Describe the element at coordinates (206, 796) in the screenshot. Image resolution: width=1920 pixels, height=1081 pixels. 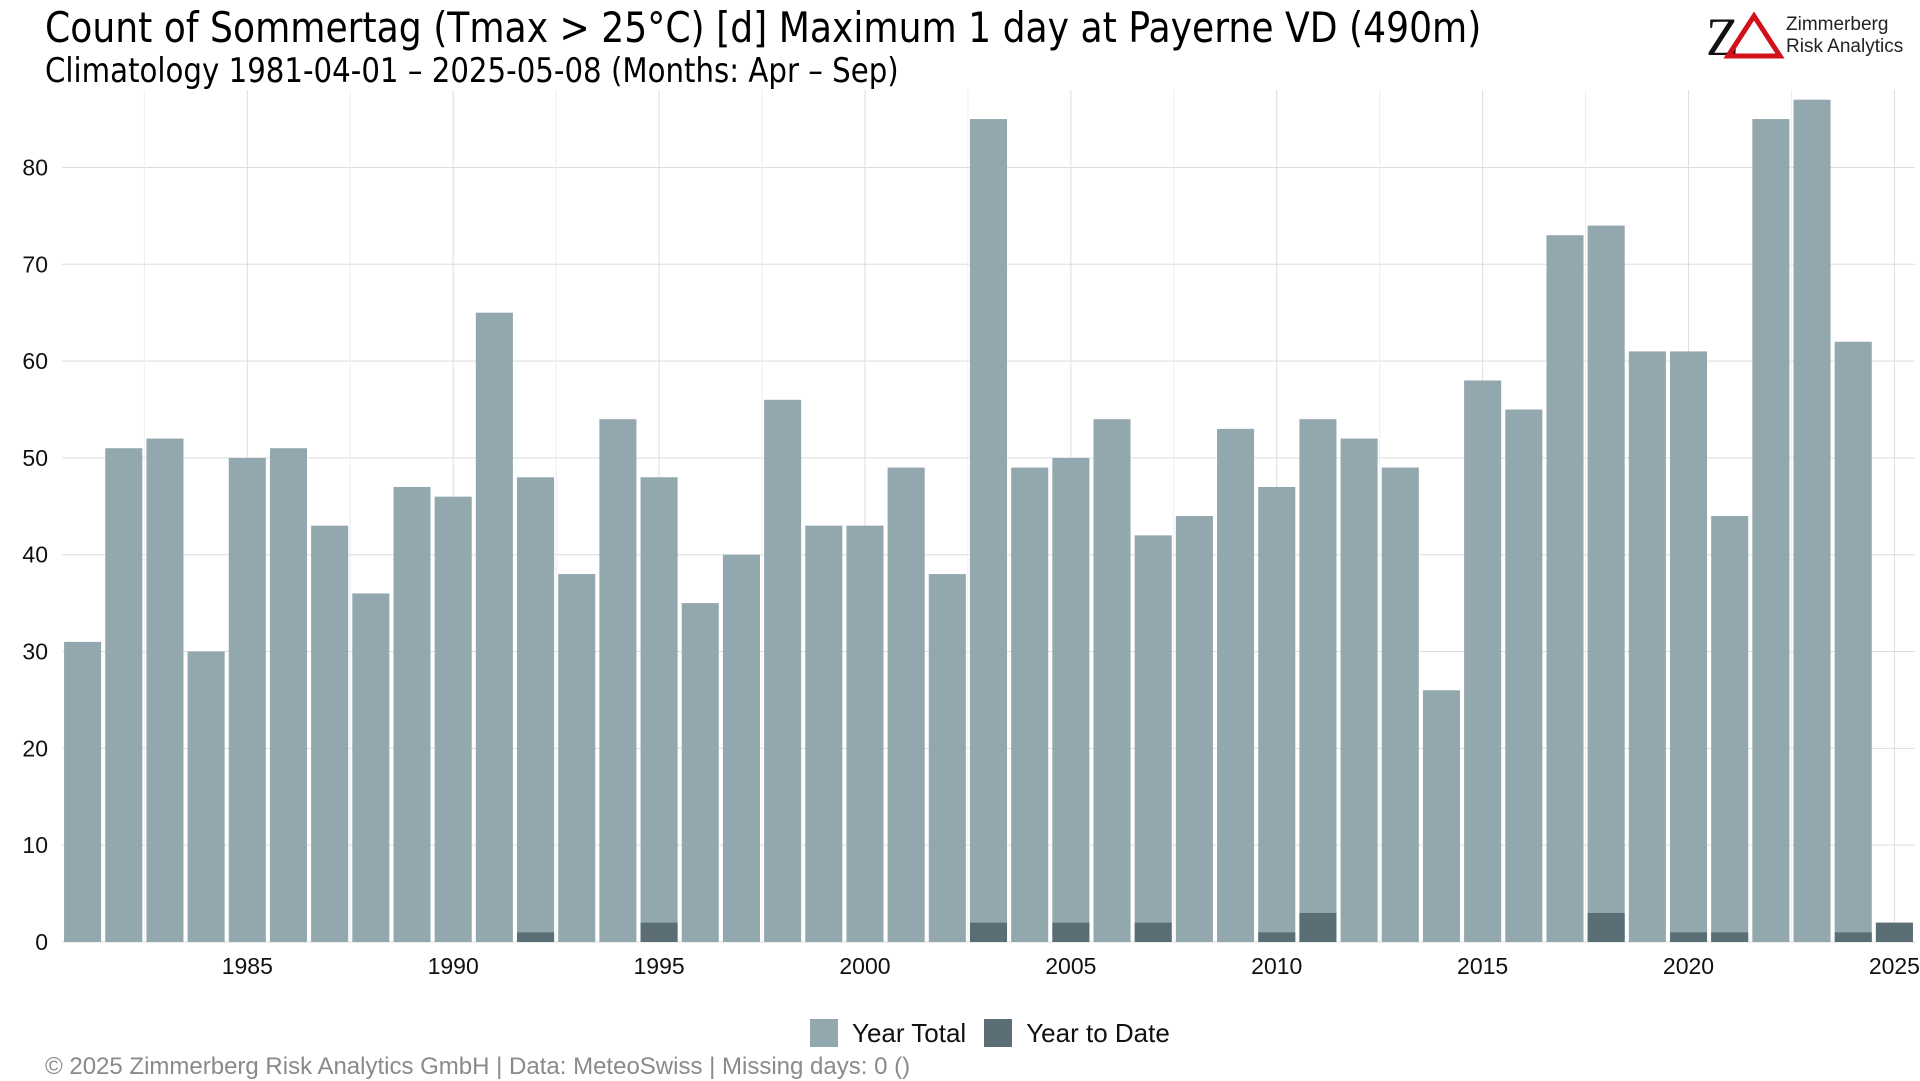
I see `bar-year-total-1984` at that location.